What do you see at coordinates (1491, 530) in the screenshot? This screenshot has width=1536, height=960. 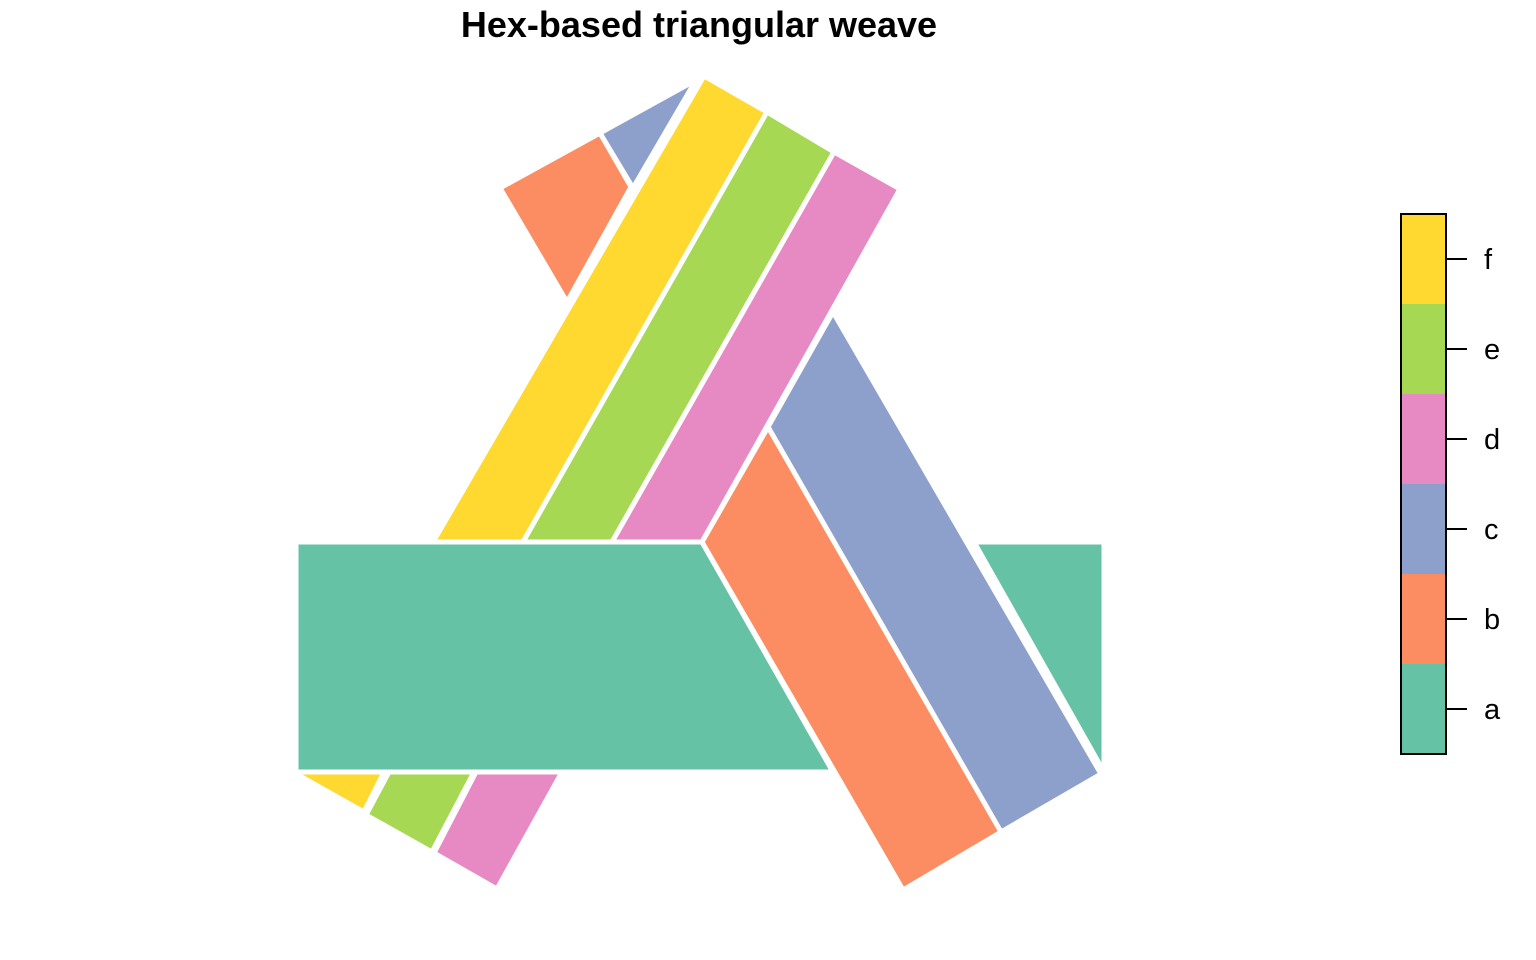 I see `legend-label-c: c` at bounding box center [1491, 530].